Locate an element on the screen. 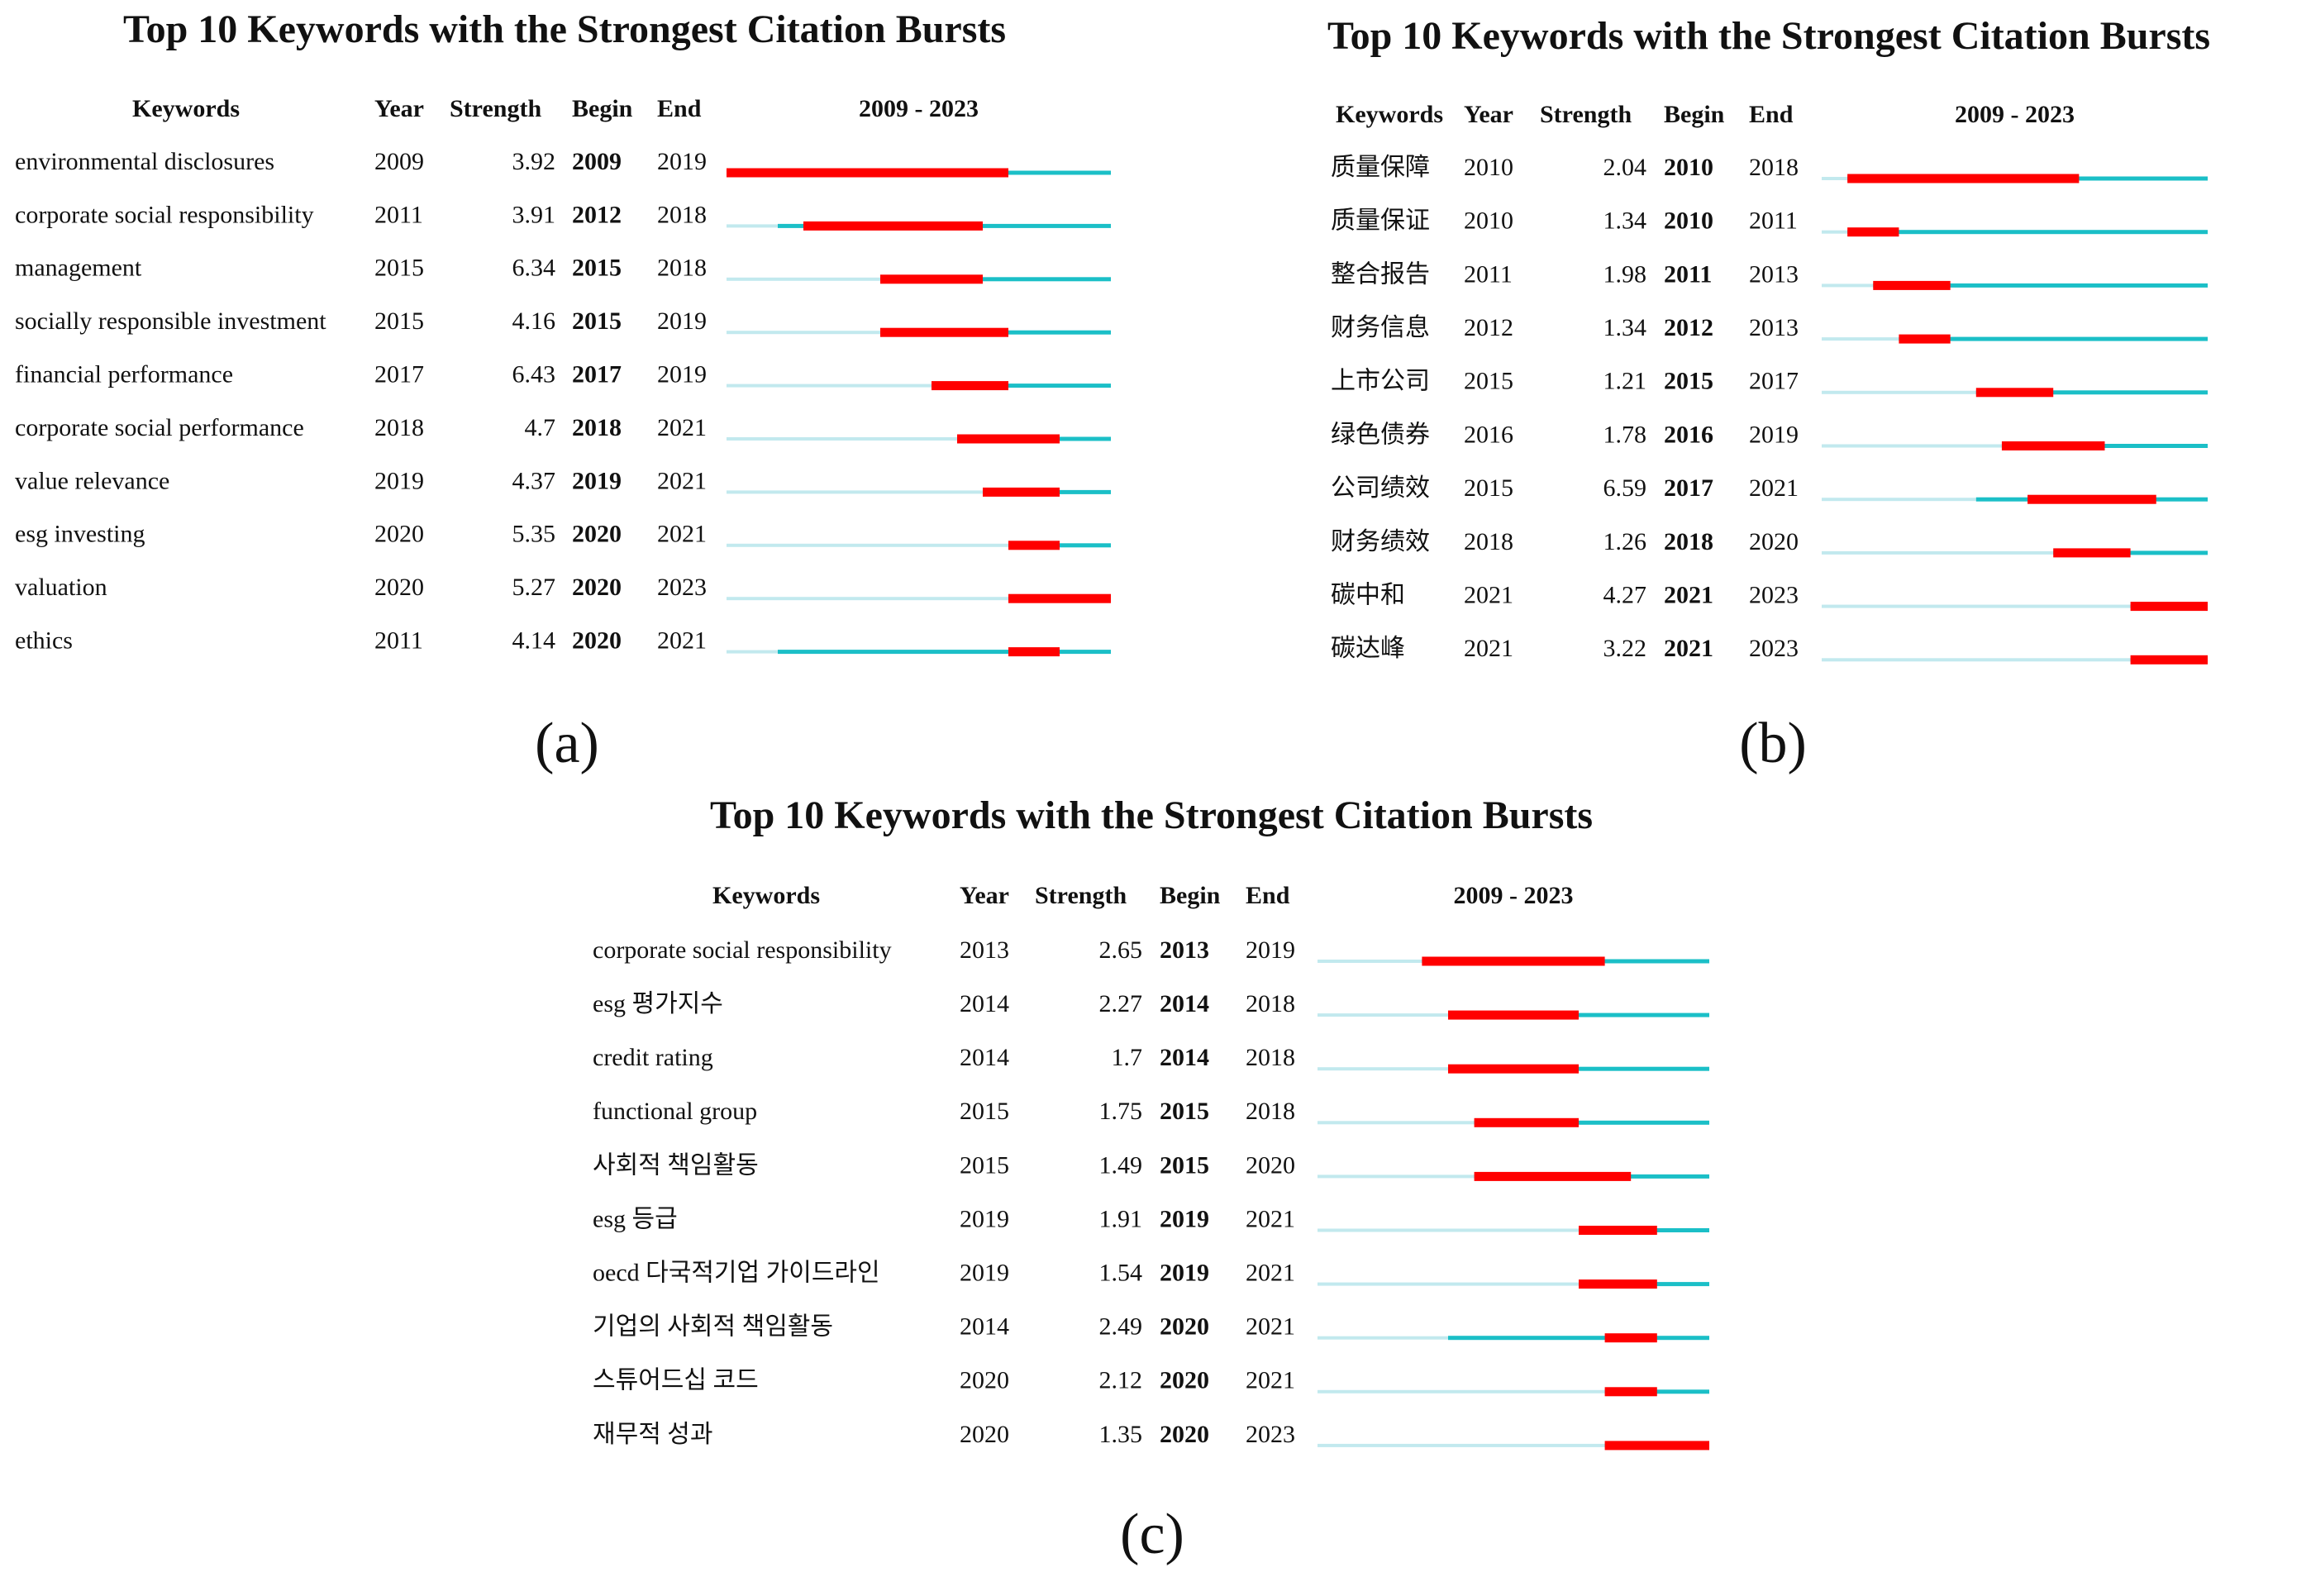 The height and width of the screenshot is (1596, 2311). year: 2011 is located at coordinates (398, 640).